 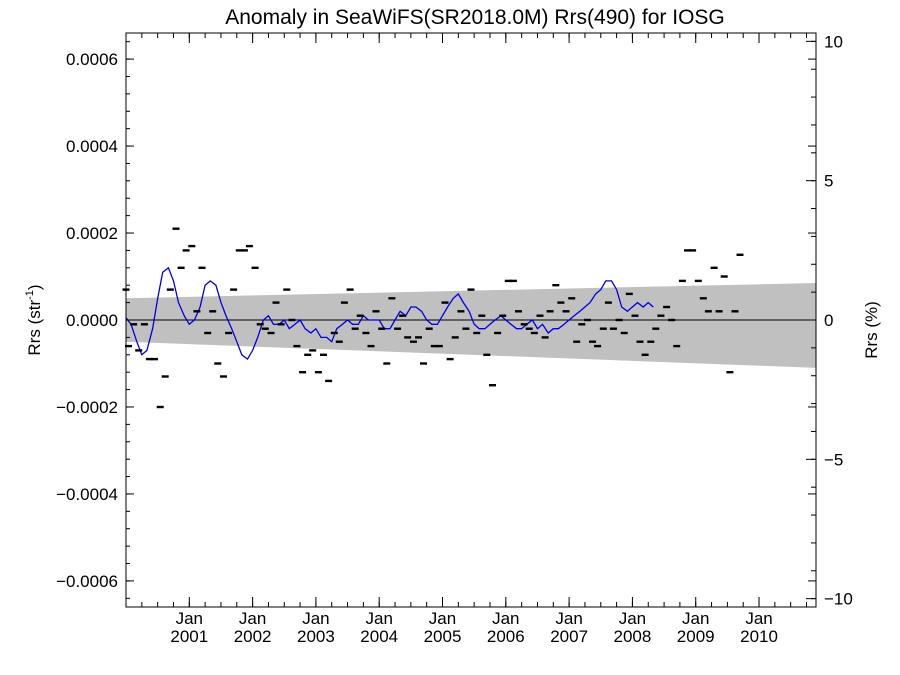 I want to click on x-tick-year: 2009, so click(x=696, y=636).